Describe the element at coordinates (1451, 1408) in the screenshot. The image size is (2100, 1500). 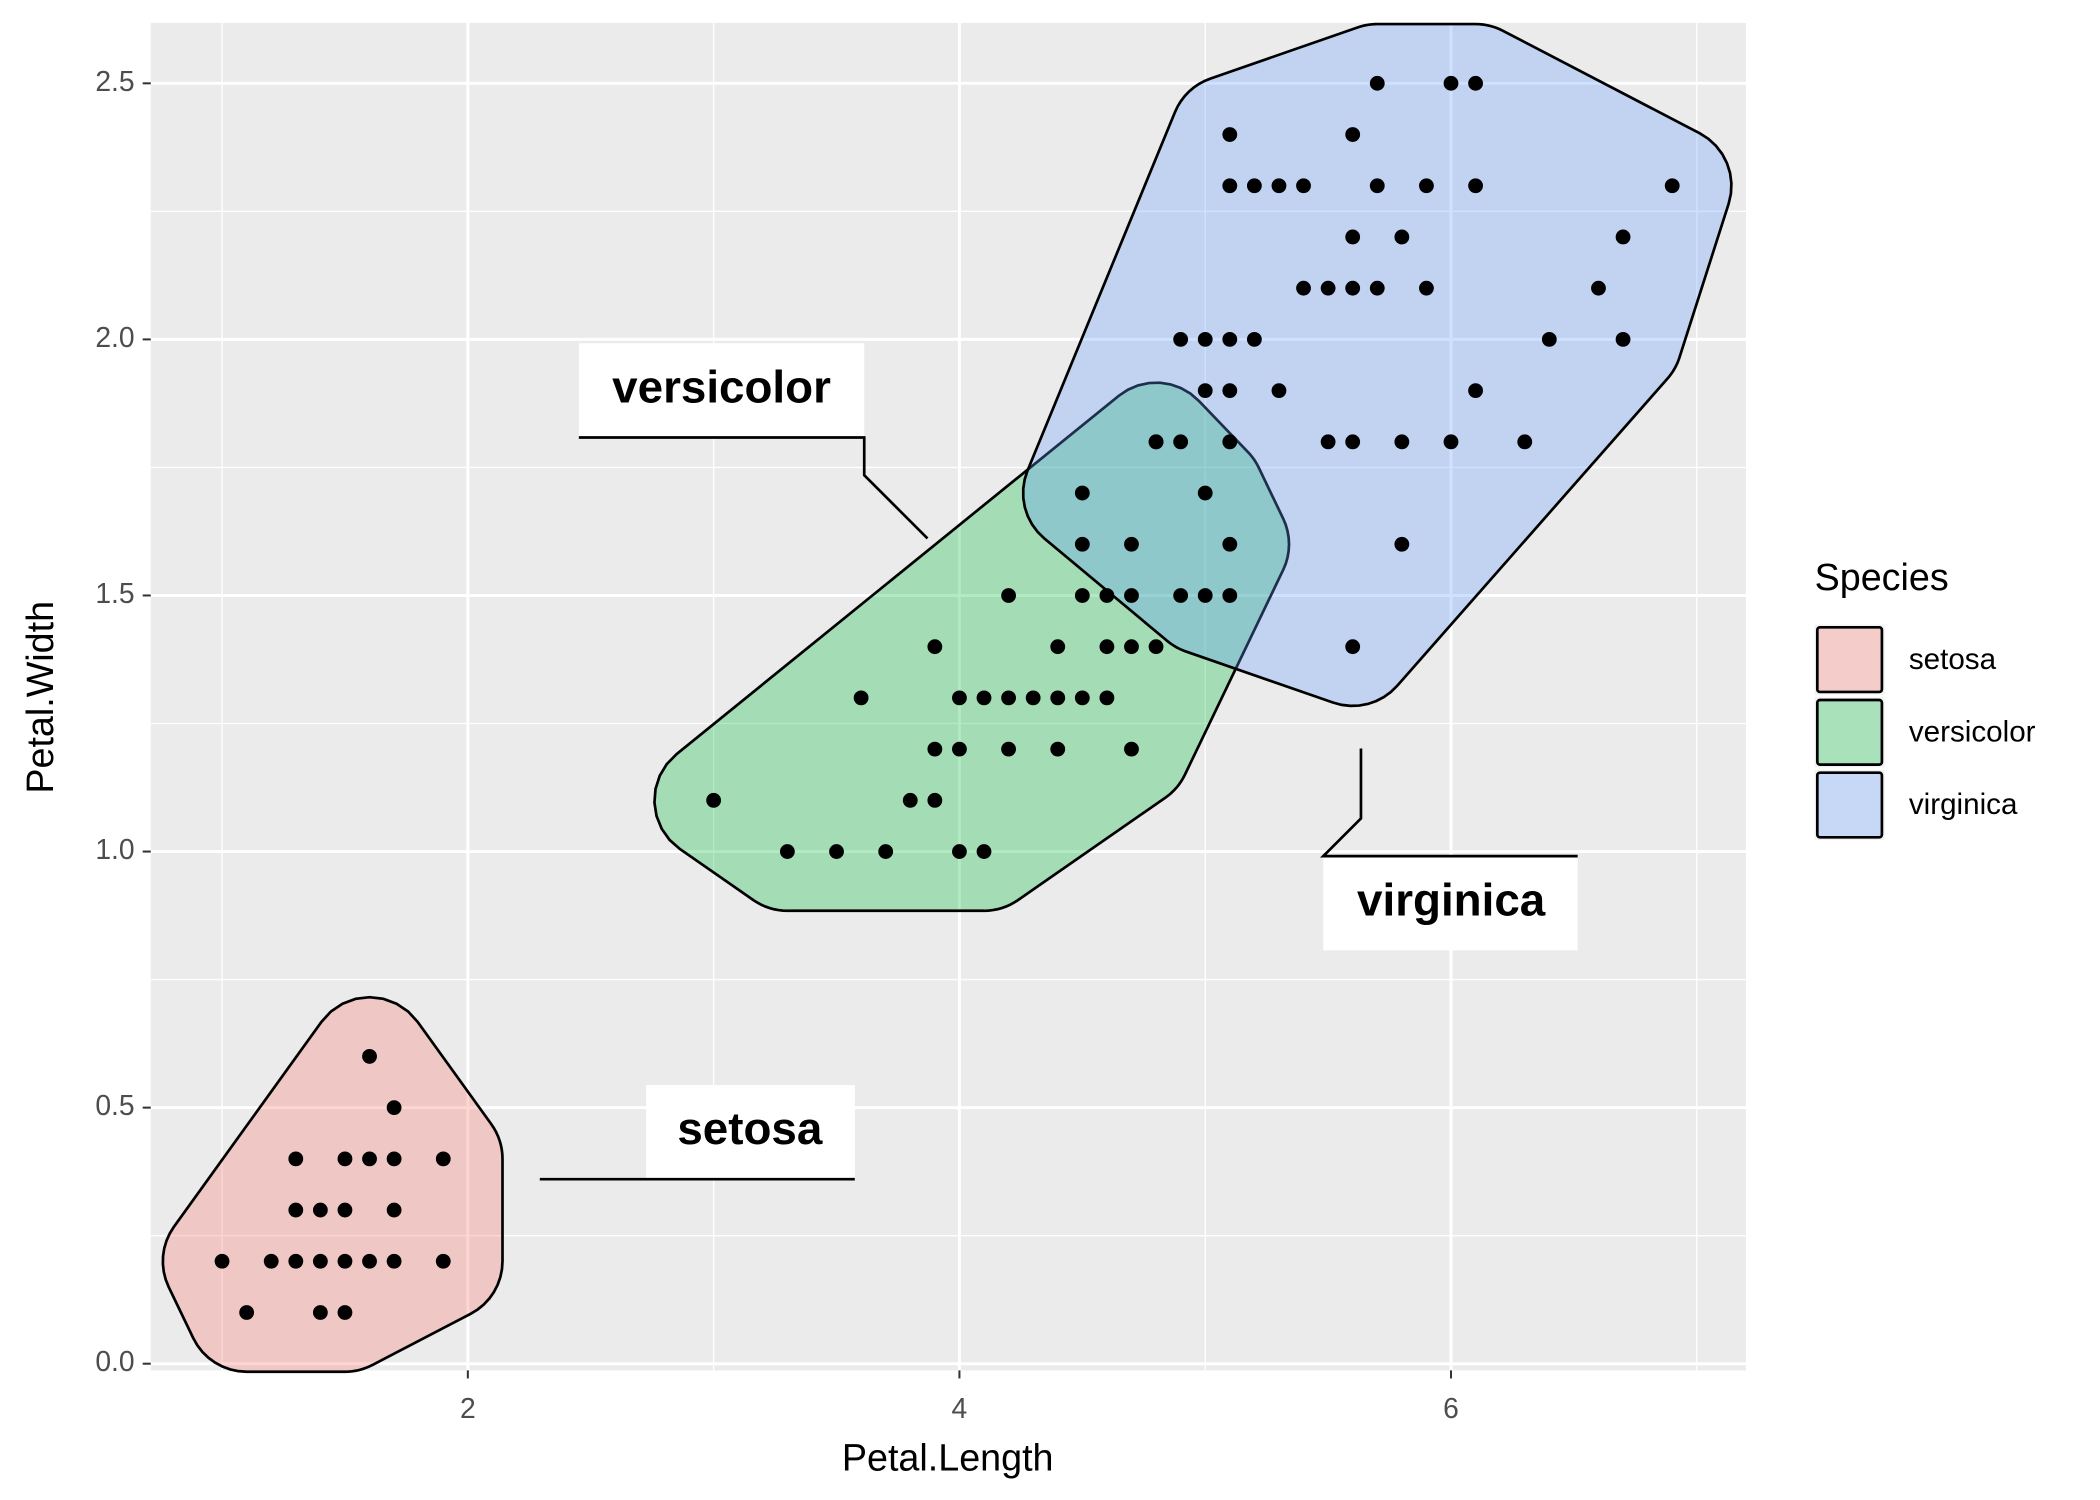
I see `x-tick-label: 6` at that location.